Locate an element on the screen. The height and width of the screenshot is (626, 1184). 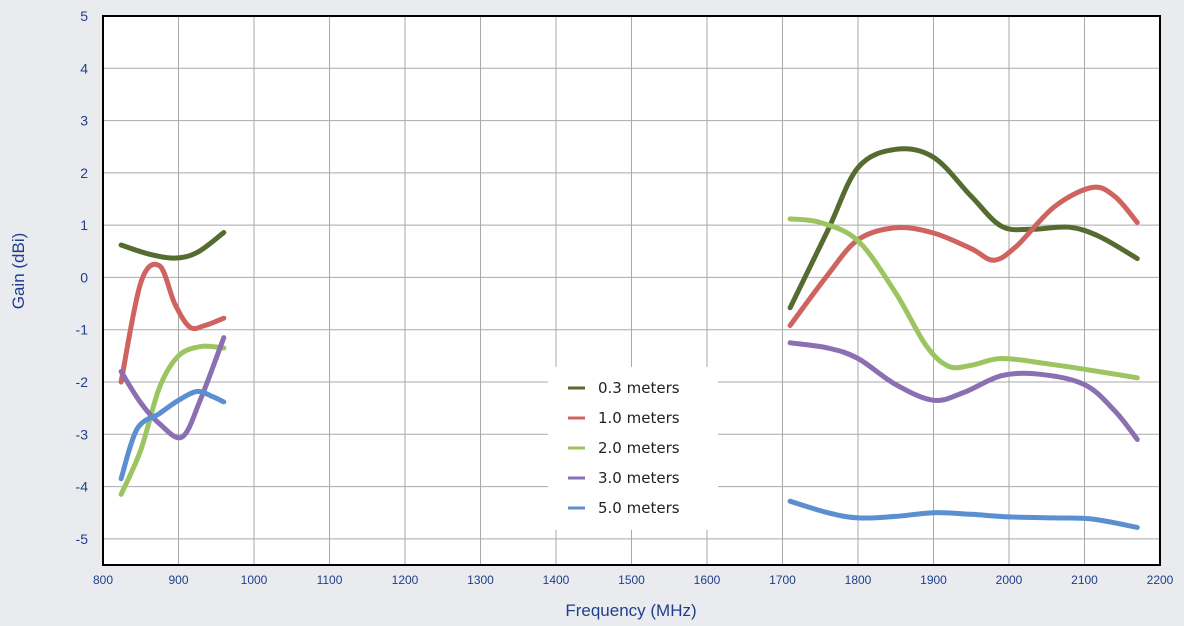
x-tick-label: 1300 is located at coordinates (480, 580).